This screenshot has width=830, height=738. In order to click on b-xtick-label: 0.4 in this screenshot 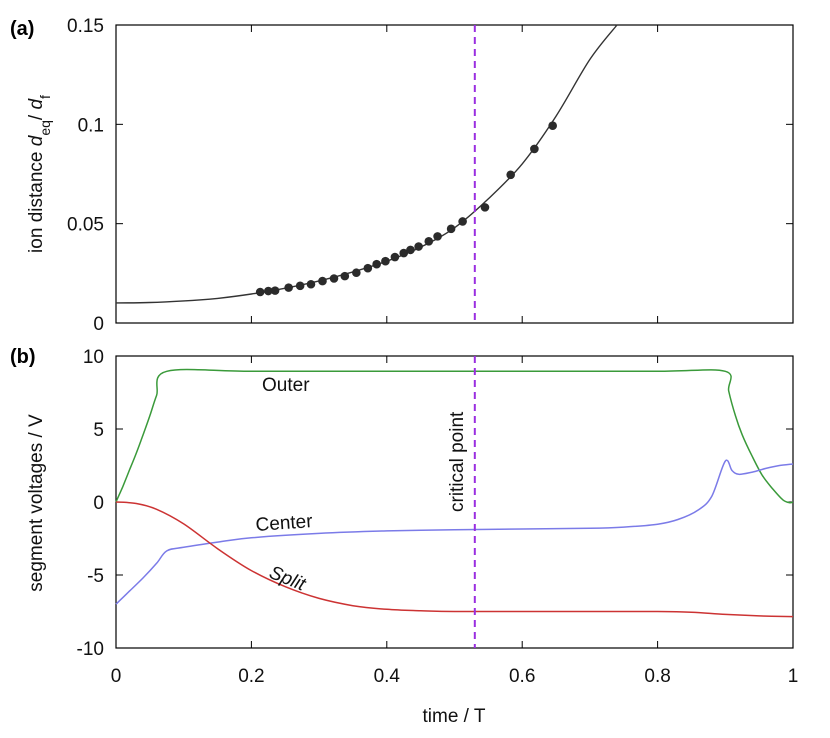, I will do `click(387, 676)`.